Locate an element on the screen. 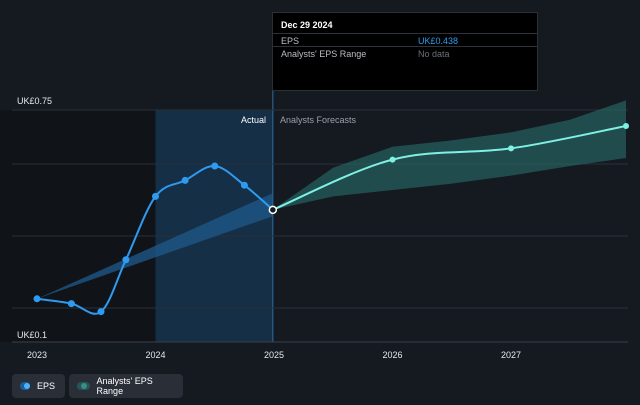  tooltip-date: Dec 29 2024 is located at coordinates (307, 25).